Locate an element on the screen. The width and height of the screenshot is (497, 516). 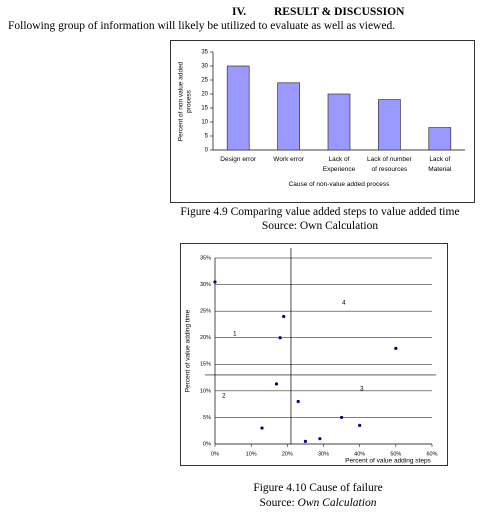
x-axis-label: Cause of non-value added process is located at coordinates (339, 184).